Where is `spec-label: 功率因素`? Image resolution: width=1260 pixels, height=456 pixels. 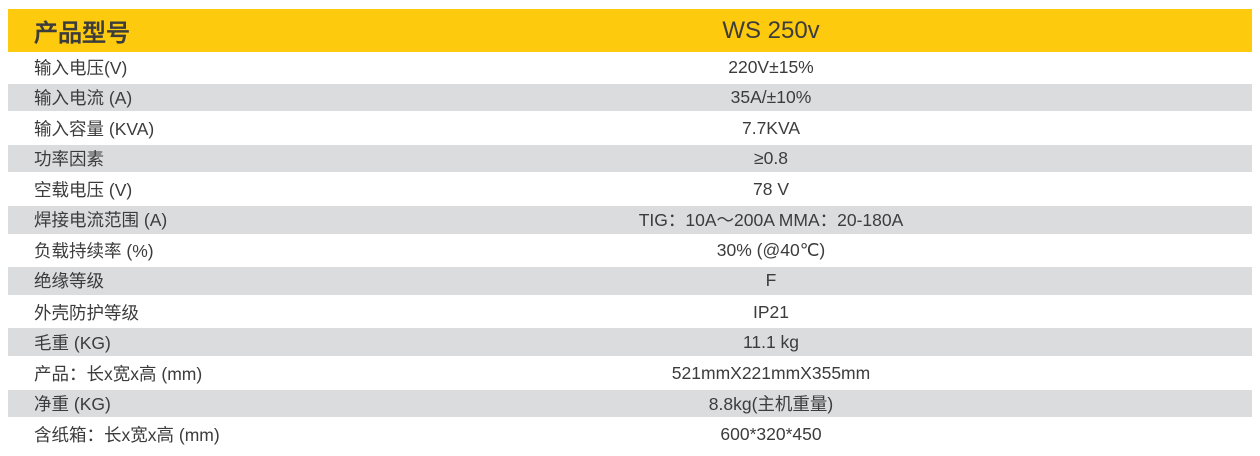 spec-label: 功率因素 is located at coordinates (69, 159).